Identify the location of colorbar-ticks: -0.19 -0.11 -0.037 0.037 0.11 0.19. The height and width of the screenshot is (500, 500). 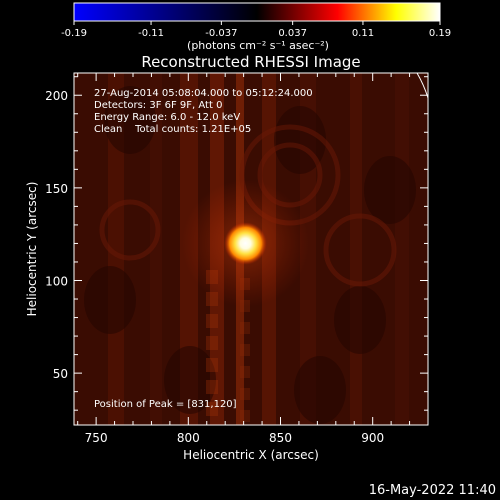
(256, 30).